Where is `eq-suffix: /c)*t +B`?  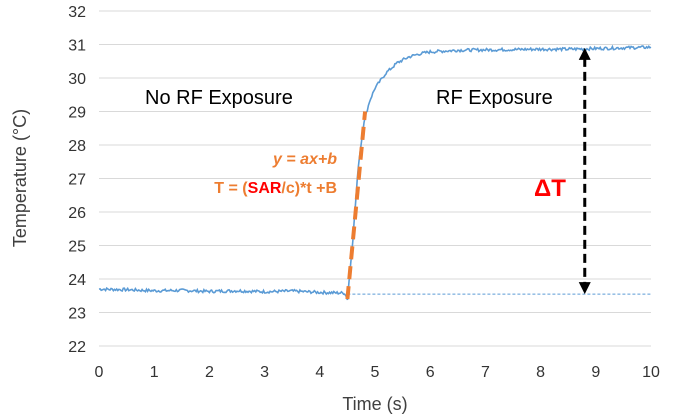
eq-suffix: /c)*t +B is located at coordinates (309, 188).